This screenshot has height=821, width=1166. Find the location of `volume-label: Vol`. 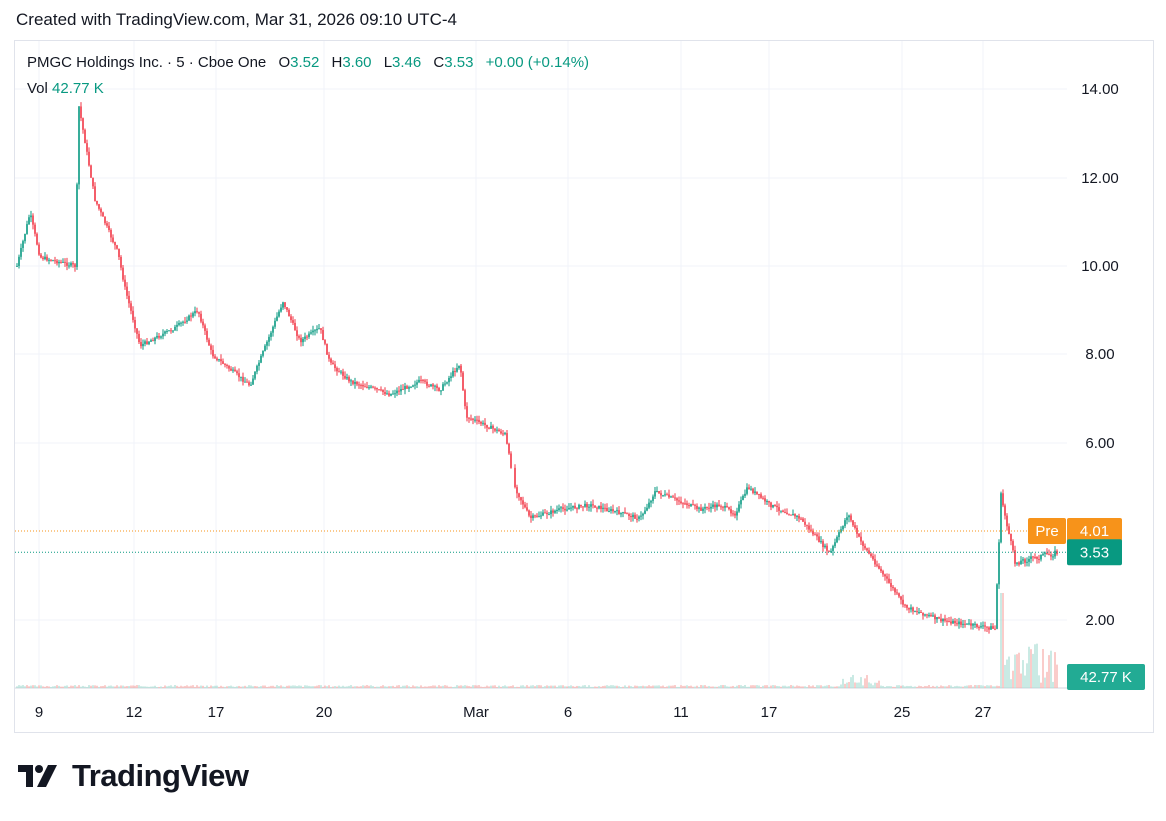

volume-label: Vol is located at coordinates (37, 88).